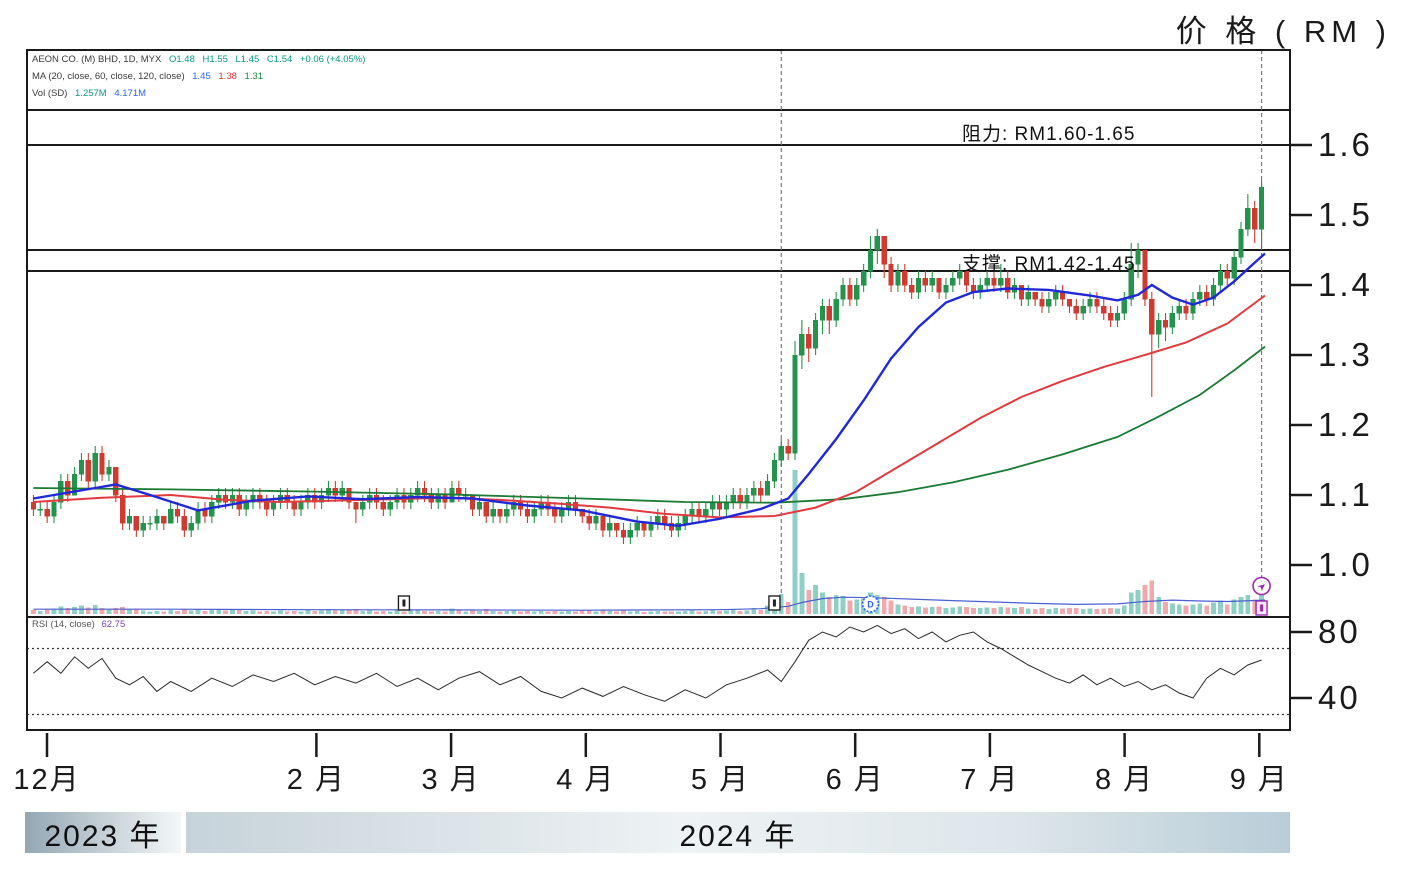 This screenshot has width=1407, height=873. Describe the element at coordinates (1345, 284) in the screenshot. I see `y-axis-label: 1.4` at that location.